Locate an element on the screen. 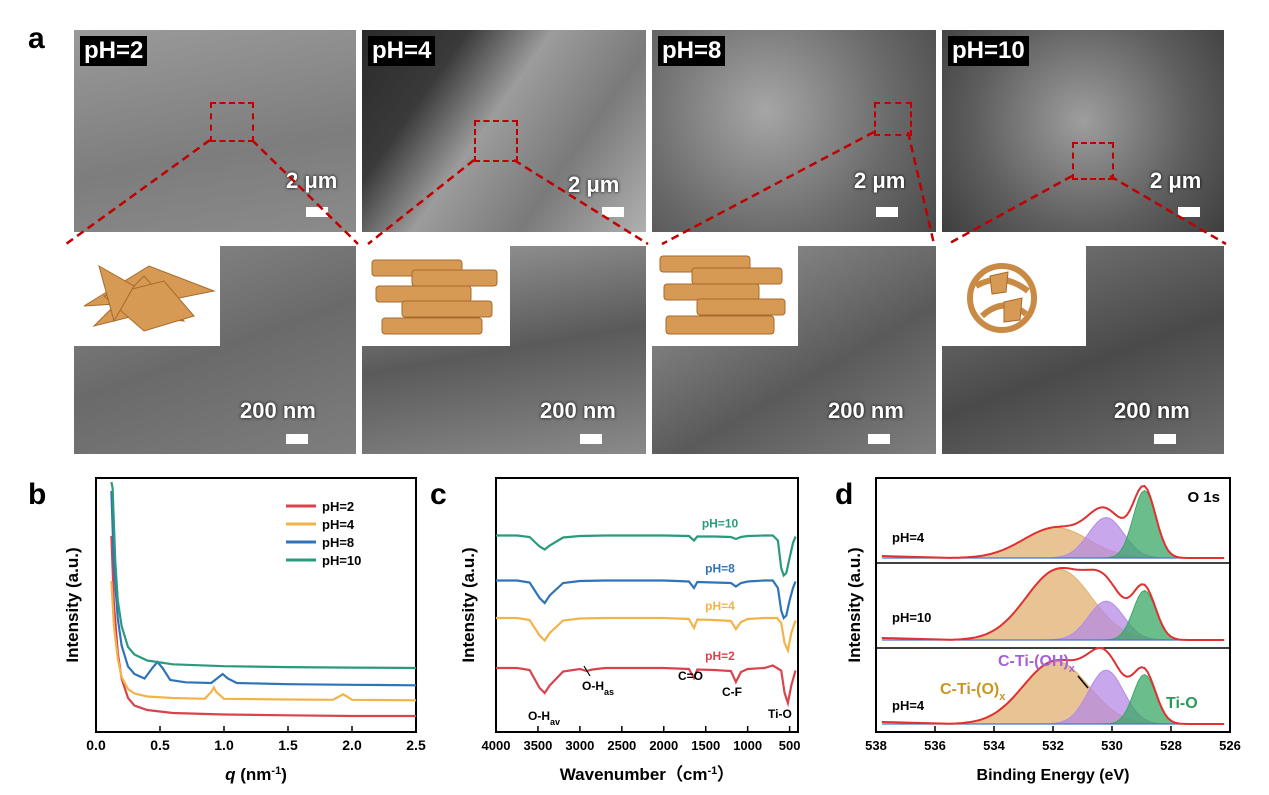 The height and width of the screenshot is (795, 1269). annot-c-o: C=O is located at coordinates (690, 676).